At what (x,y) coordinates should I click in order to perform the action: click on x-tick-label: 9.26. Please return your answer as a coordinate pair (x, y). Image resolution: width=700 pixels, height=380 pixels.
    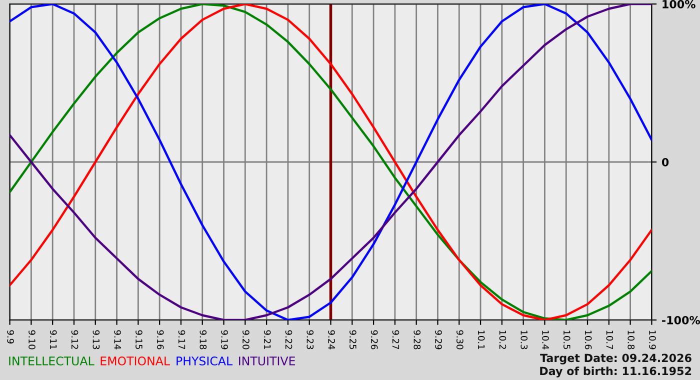
    Looking at the image, I should click on (374, 340).